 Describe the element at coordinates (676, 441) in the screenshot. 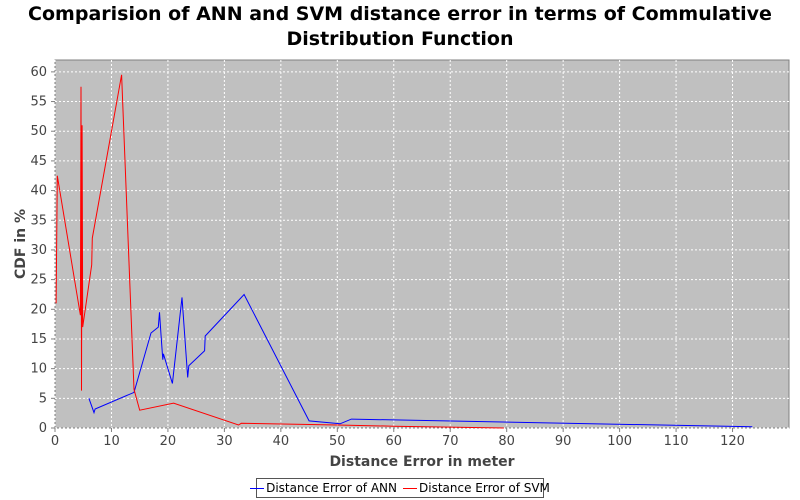

I see `x-tick-label: 110` at that location.